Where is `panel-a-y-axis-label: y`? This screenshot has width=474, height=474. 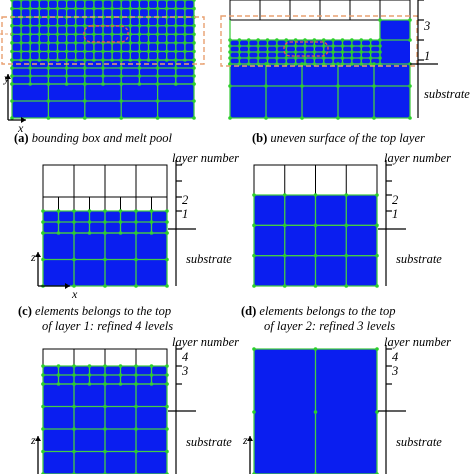 panel-a-y-axis-label: y is located at coordinates (7, 78).